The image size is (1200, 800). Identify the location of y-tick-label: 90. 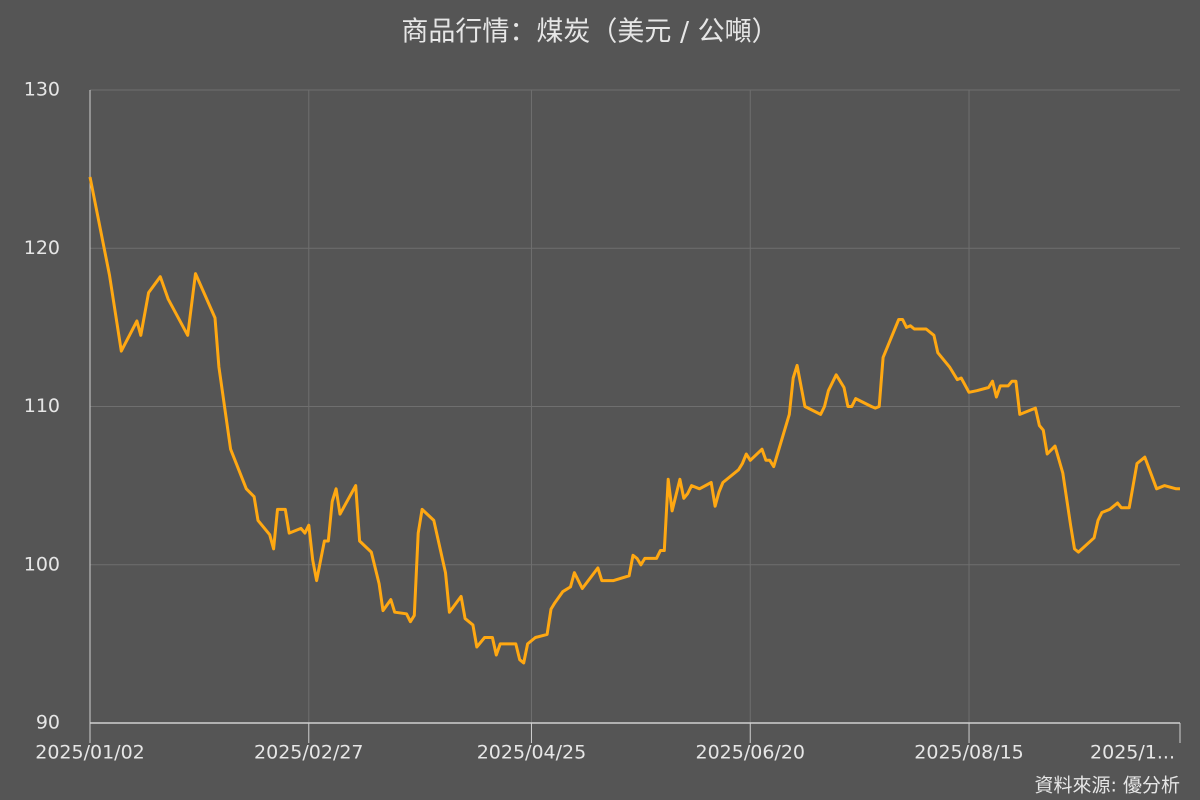
(48, 723).